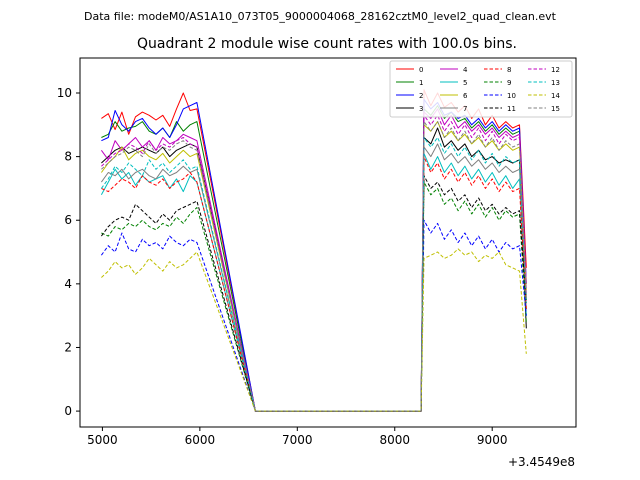  What do you see at coordinates (555, 96) in the screenshot?
I see `legend-label: 14` at bounding box center [555, 96].